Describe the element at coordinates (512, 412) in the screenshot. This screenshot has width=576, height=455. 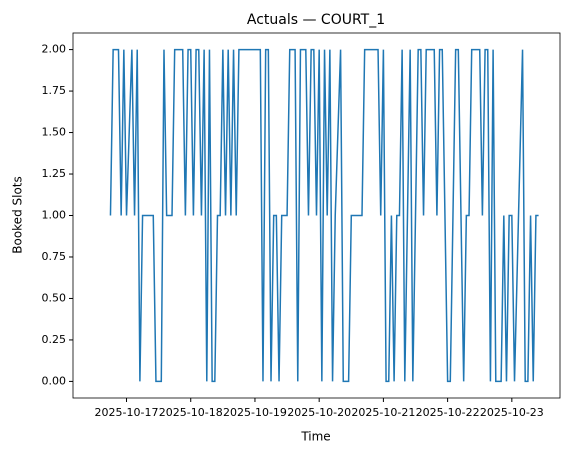
I see `x-tick-label: 2025-10-23` at that location.